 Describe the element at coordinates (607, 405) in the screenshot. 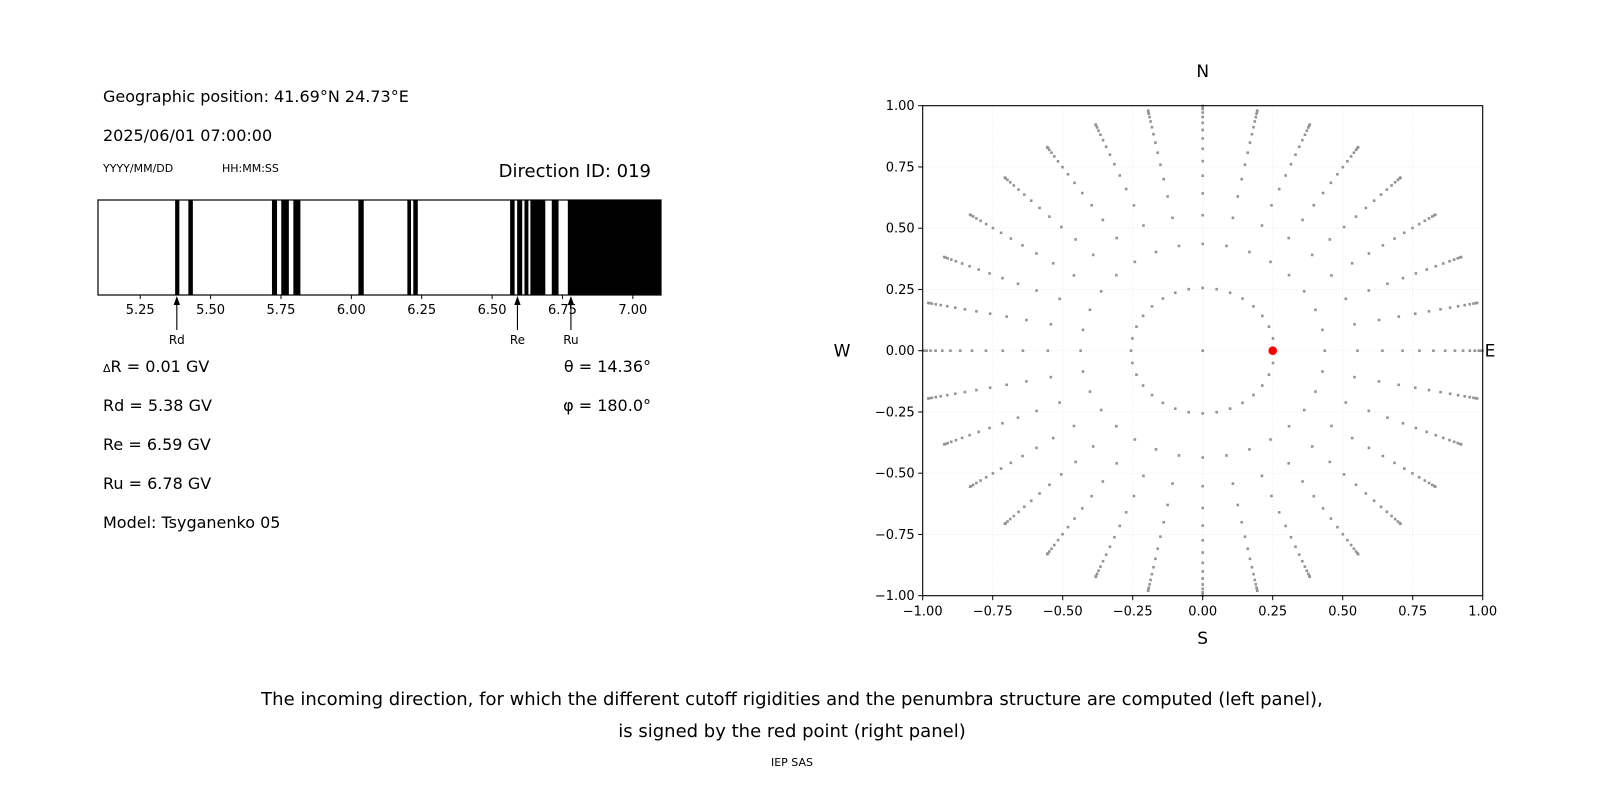

I see `phi-value: φ = 180.0°` at that location.